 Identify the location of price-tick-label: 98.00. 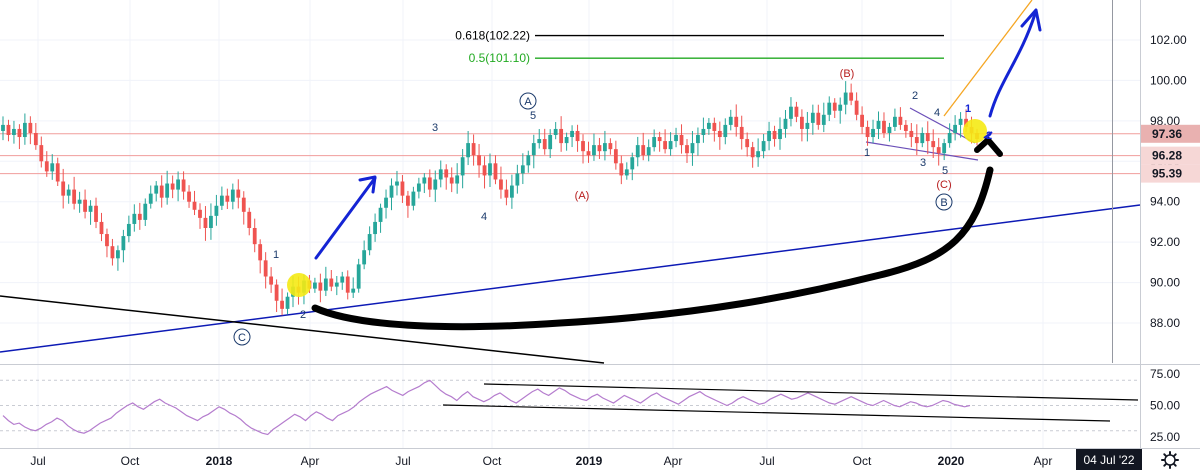
(1165, 121).